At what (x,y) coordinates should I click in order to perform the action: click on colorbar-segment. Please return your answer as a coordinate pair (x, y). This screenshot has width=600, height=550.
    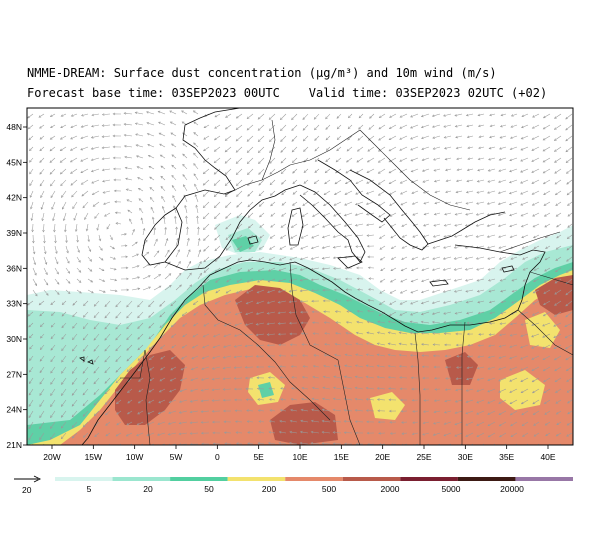
    Looking at the image, I should click on (141, 479).